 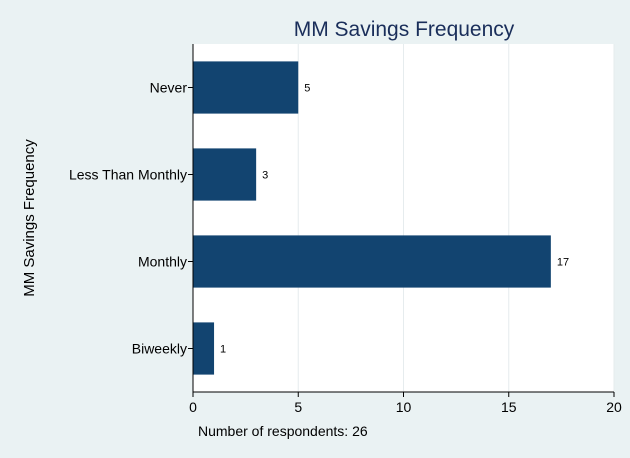 I want to click on y-tick-label-less-than-monthly: Less Than Monthly, so click(x=128, y=175).